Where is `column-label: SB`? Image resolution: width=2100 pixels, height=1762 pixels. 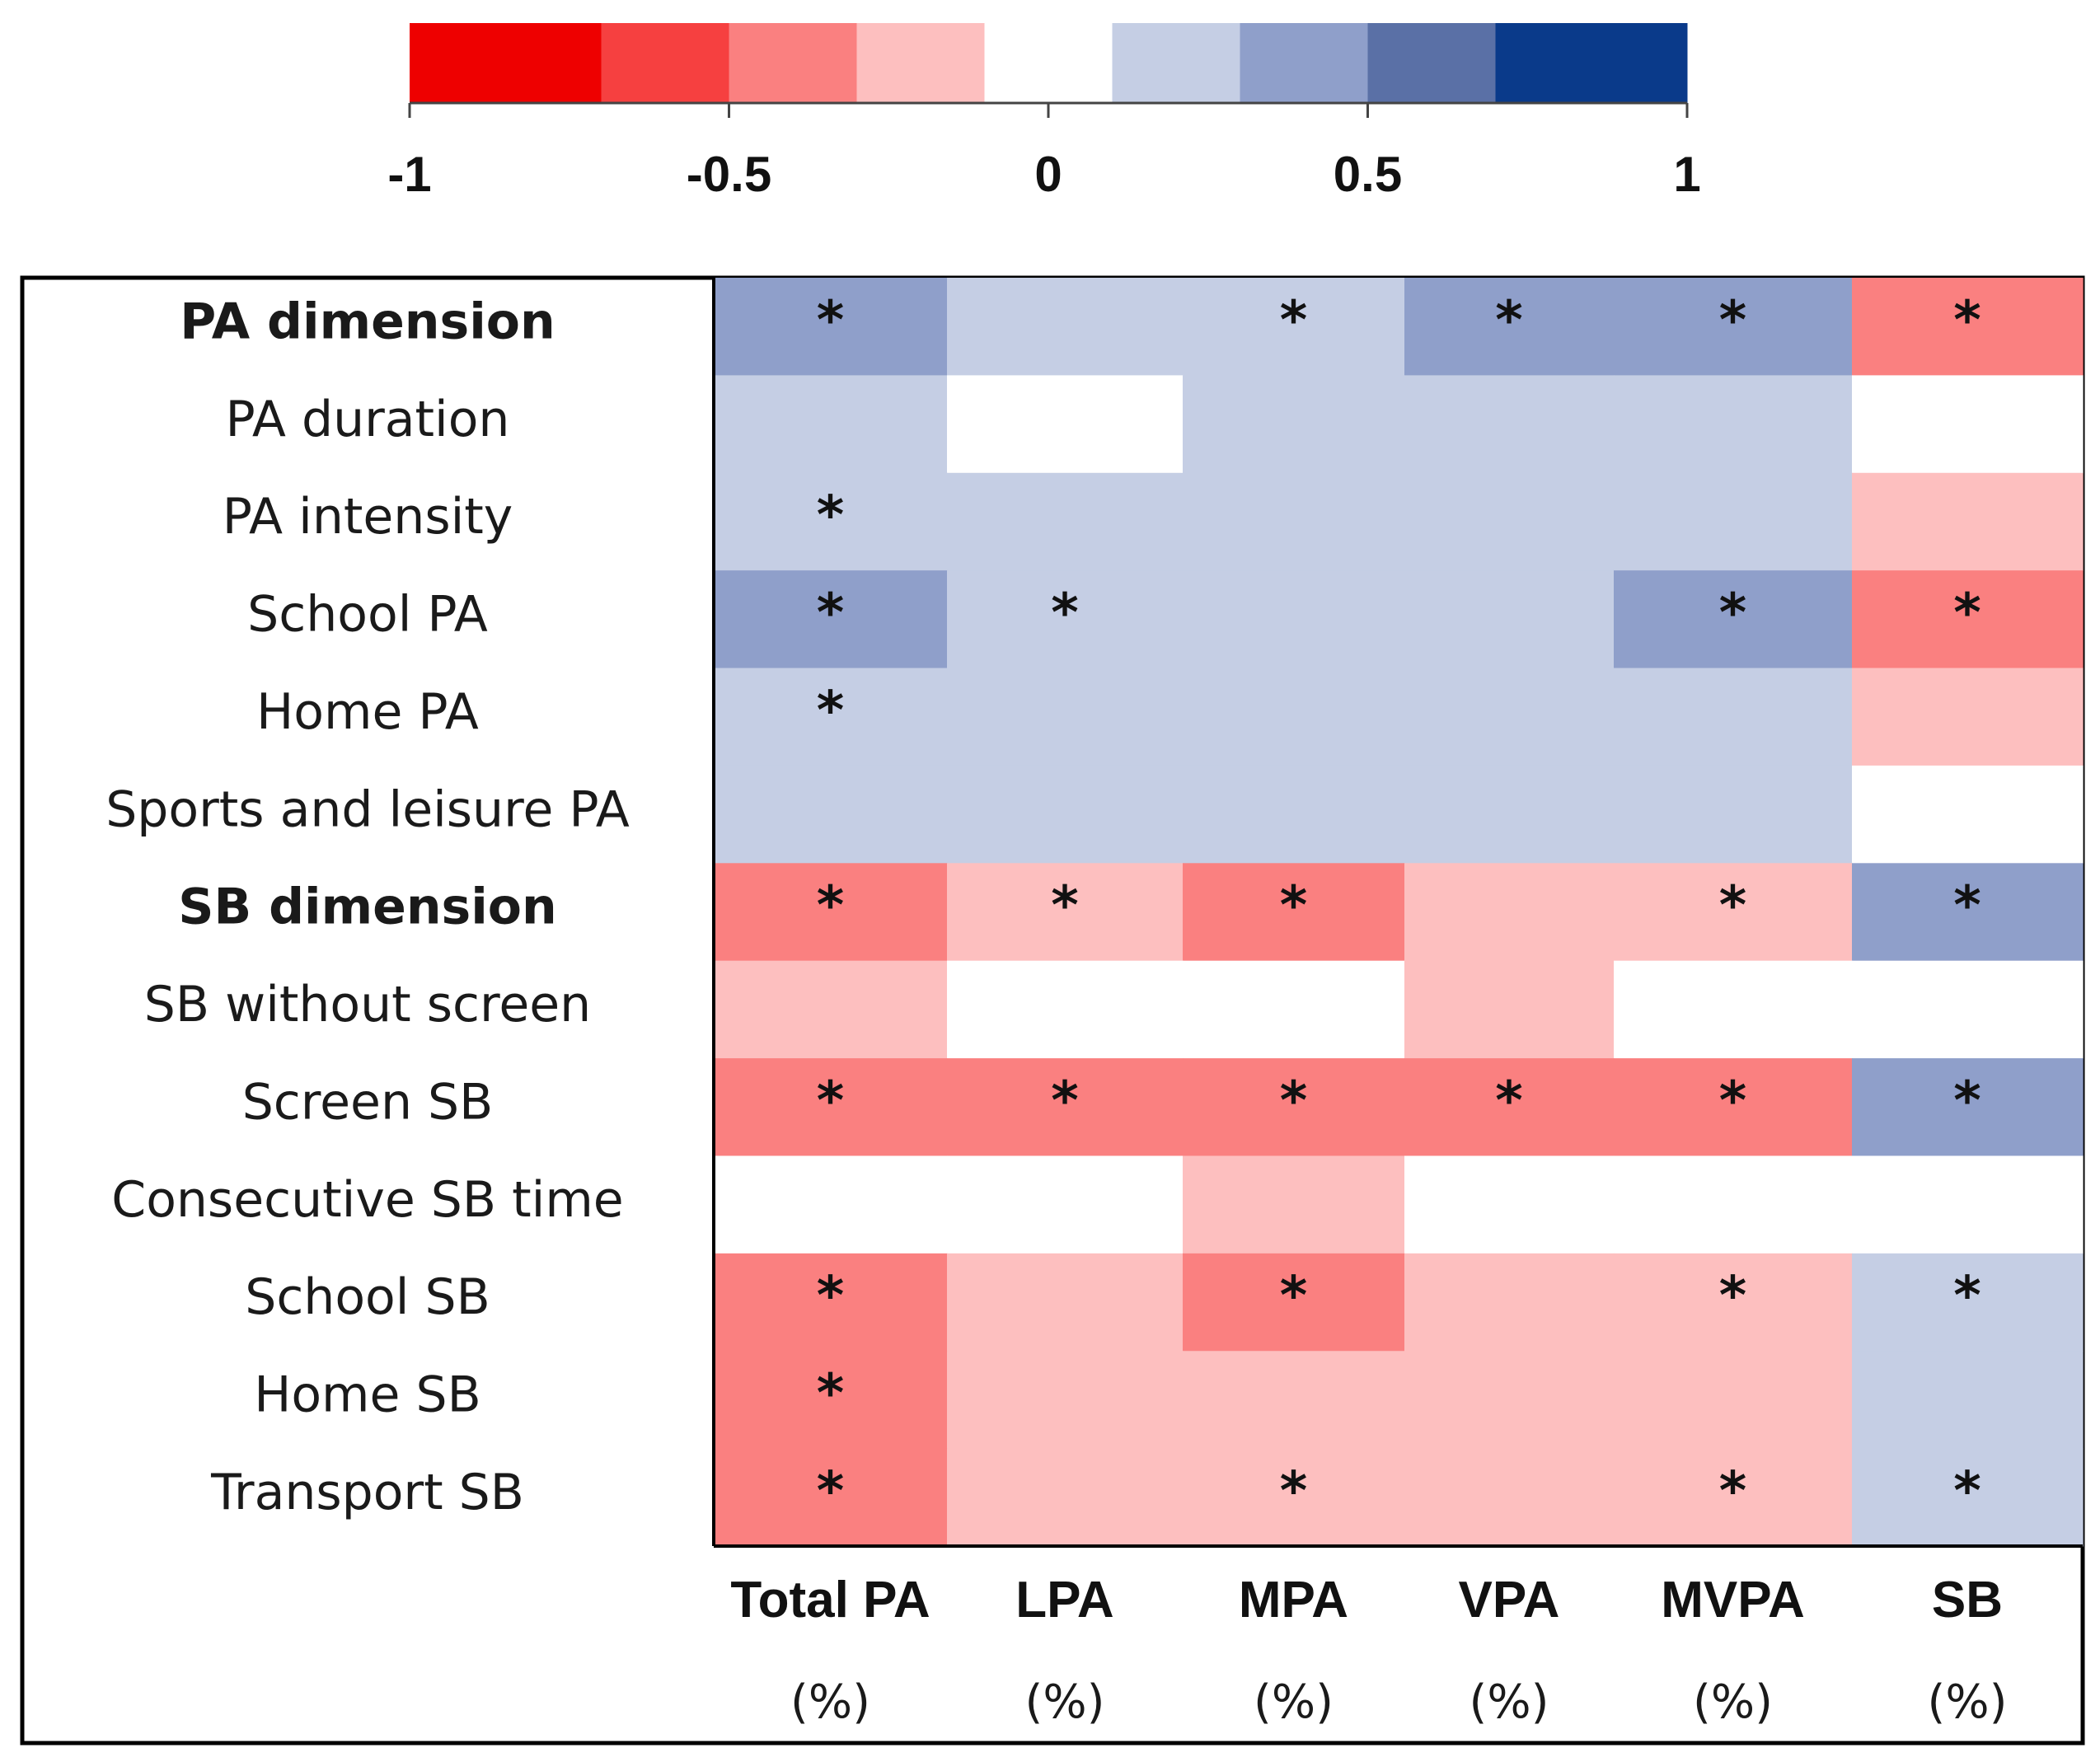
column-label: SB is located at coordinates (1967, 1600).